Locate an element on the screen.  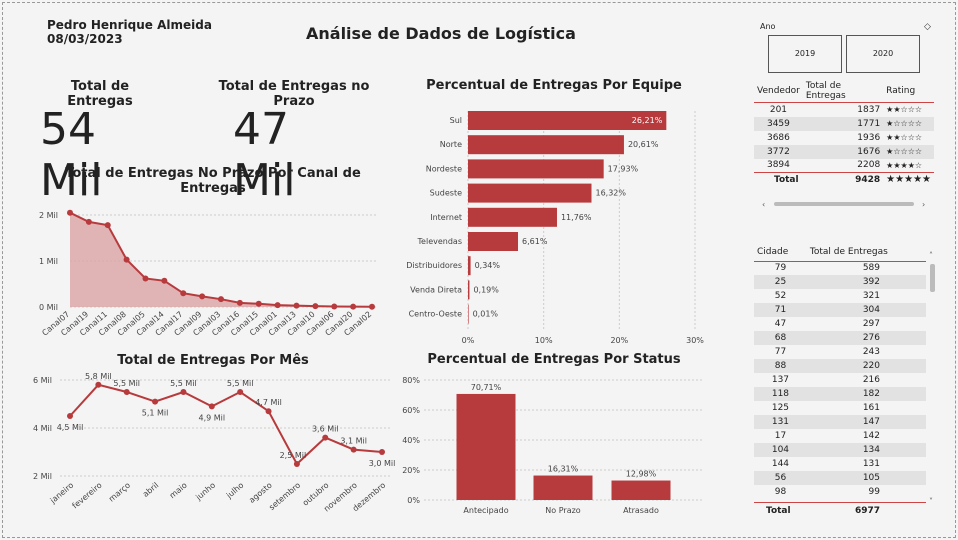
col-vendedor: Vendedor is located at coordinates (778, 91).